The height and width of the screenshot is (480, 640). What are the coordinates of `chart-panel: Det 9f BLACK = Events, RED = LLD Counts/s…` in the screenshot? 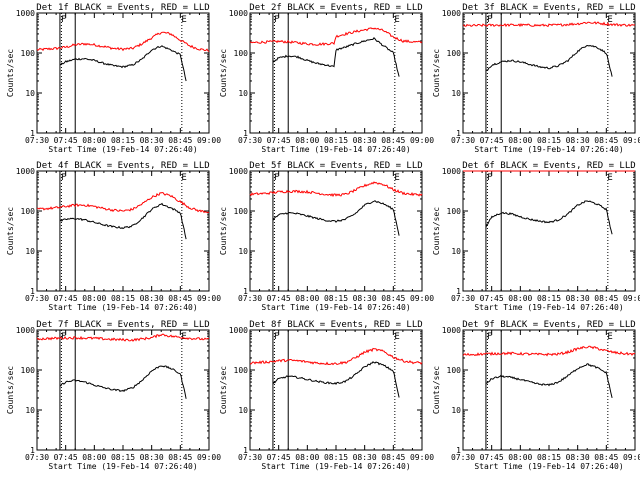 It's located at (536, 395).